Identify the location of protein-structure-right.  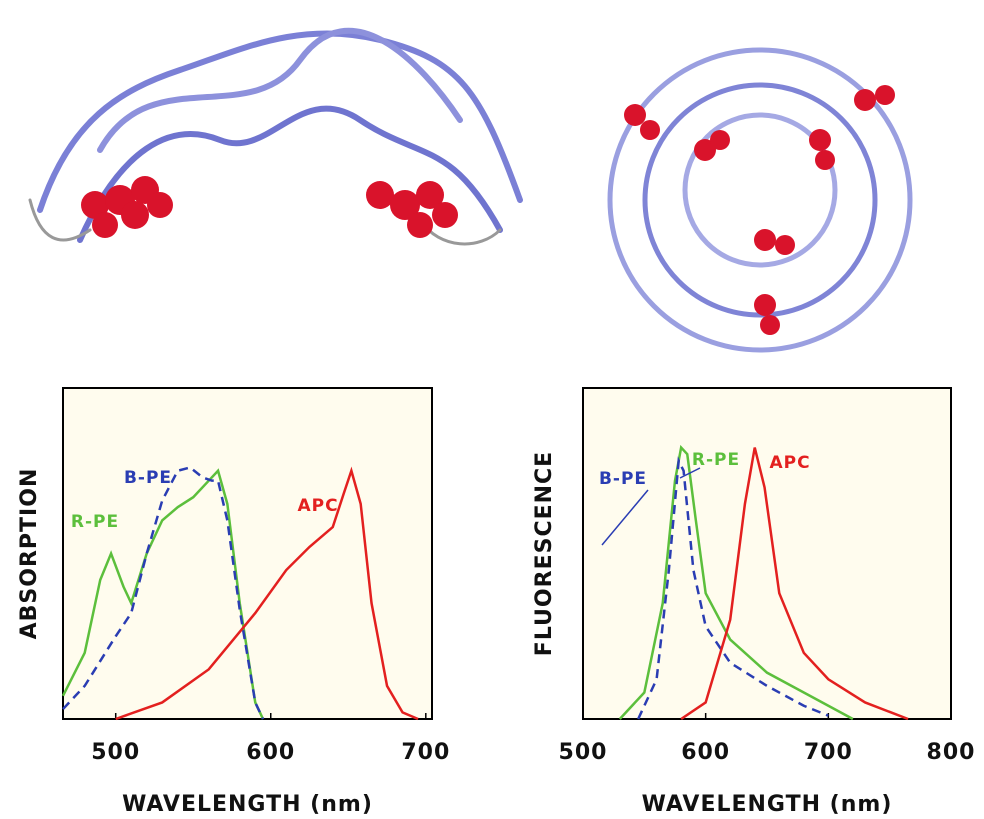
(760, 200).